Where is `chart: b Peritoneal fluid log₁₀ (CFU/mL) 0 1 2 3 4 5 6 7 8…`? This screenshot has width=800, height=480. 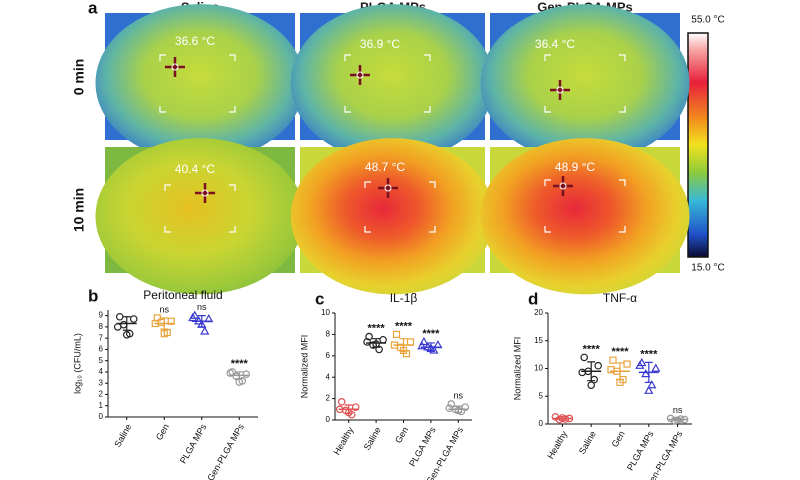
chart: b Peritoneal fluid log₁₀ (CFU/mL) 0 1 2 3 4 5 6 7 8… is located at coordinates (165, 383).